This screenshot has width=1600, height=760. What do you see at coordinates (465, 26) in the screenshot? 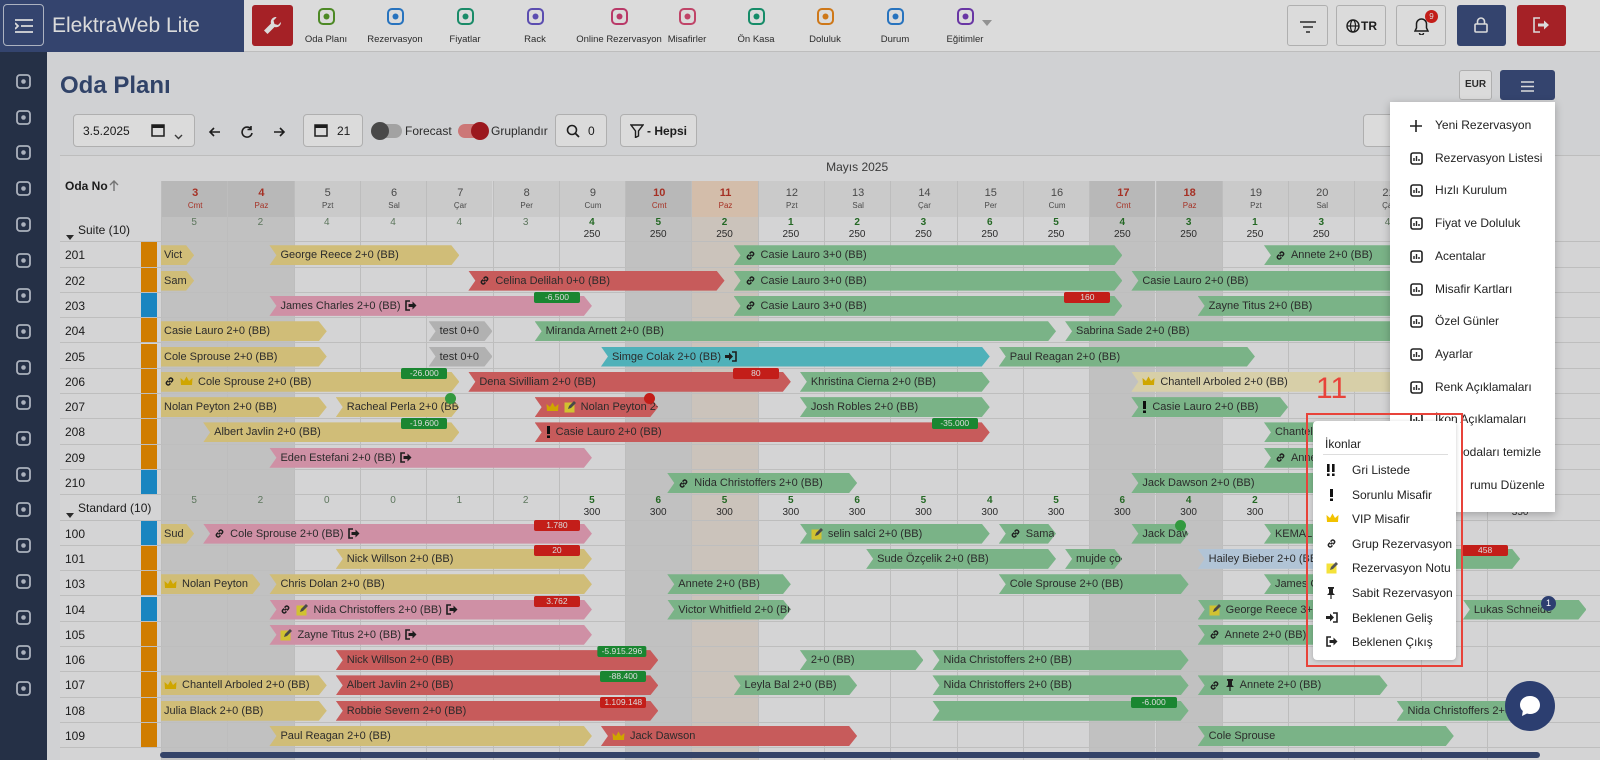
I see `nav-item: Fiyatlar` at bounding box center [465, 26].